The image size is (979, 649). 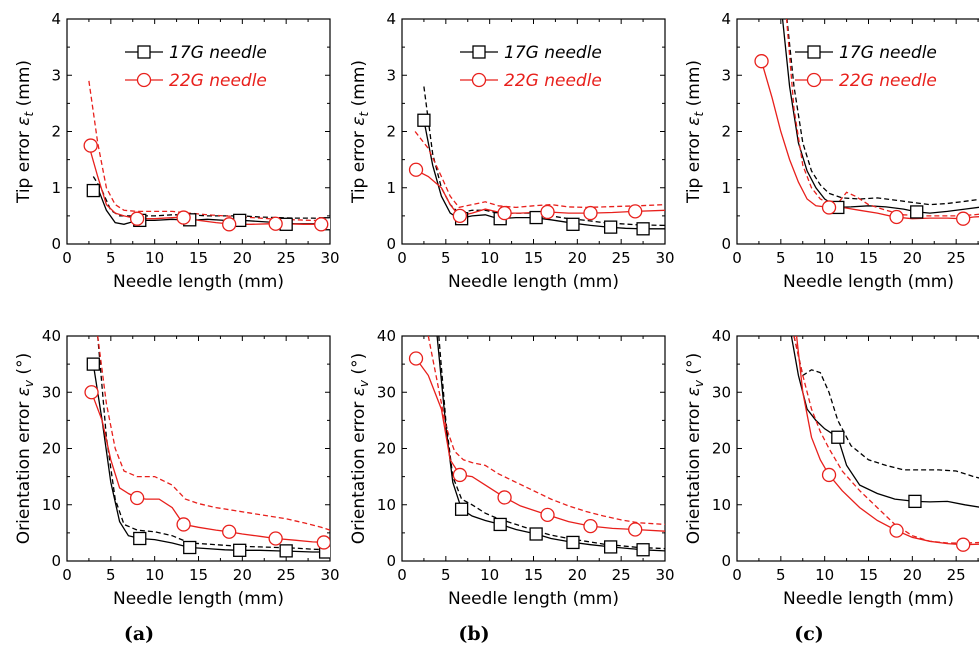 What do you see at coordinates (386, 336) in the screenshot?
I see `y-tick-label: 40` at bounding box center [386, 336].